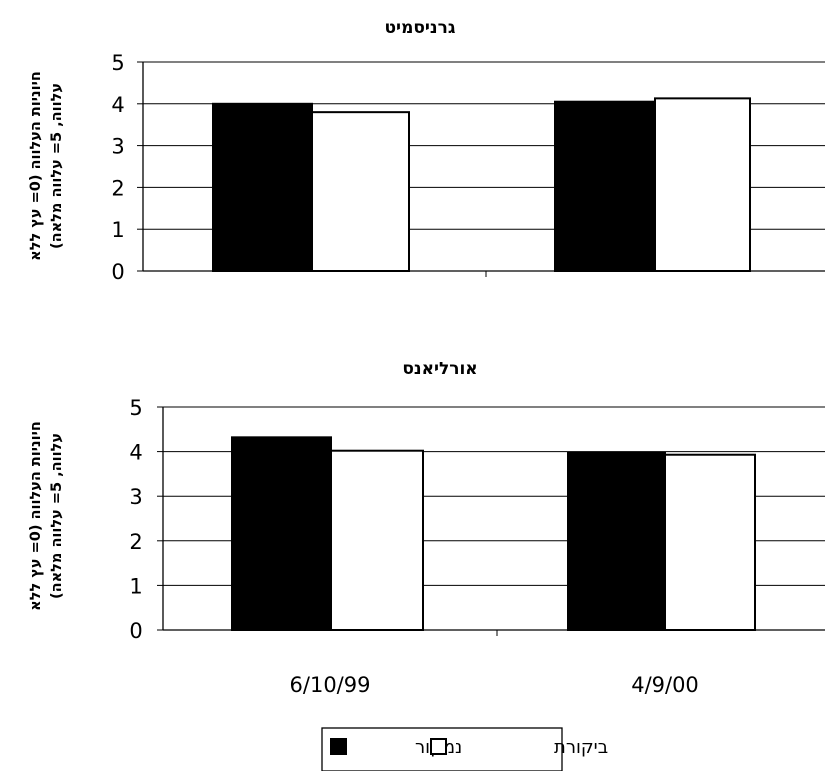 Image resolution: width=825 pixels, height=771 pixels. What do you see at coordinates (439, 369) in the screenshot?
I see `chart-title: אורליאנס` at bounding box center [439, 369].